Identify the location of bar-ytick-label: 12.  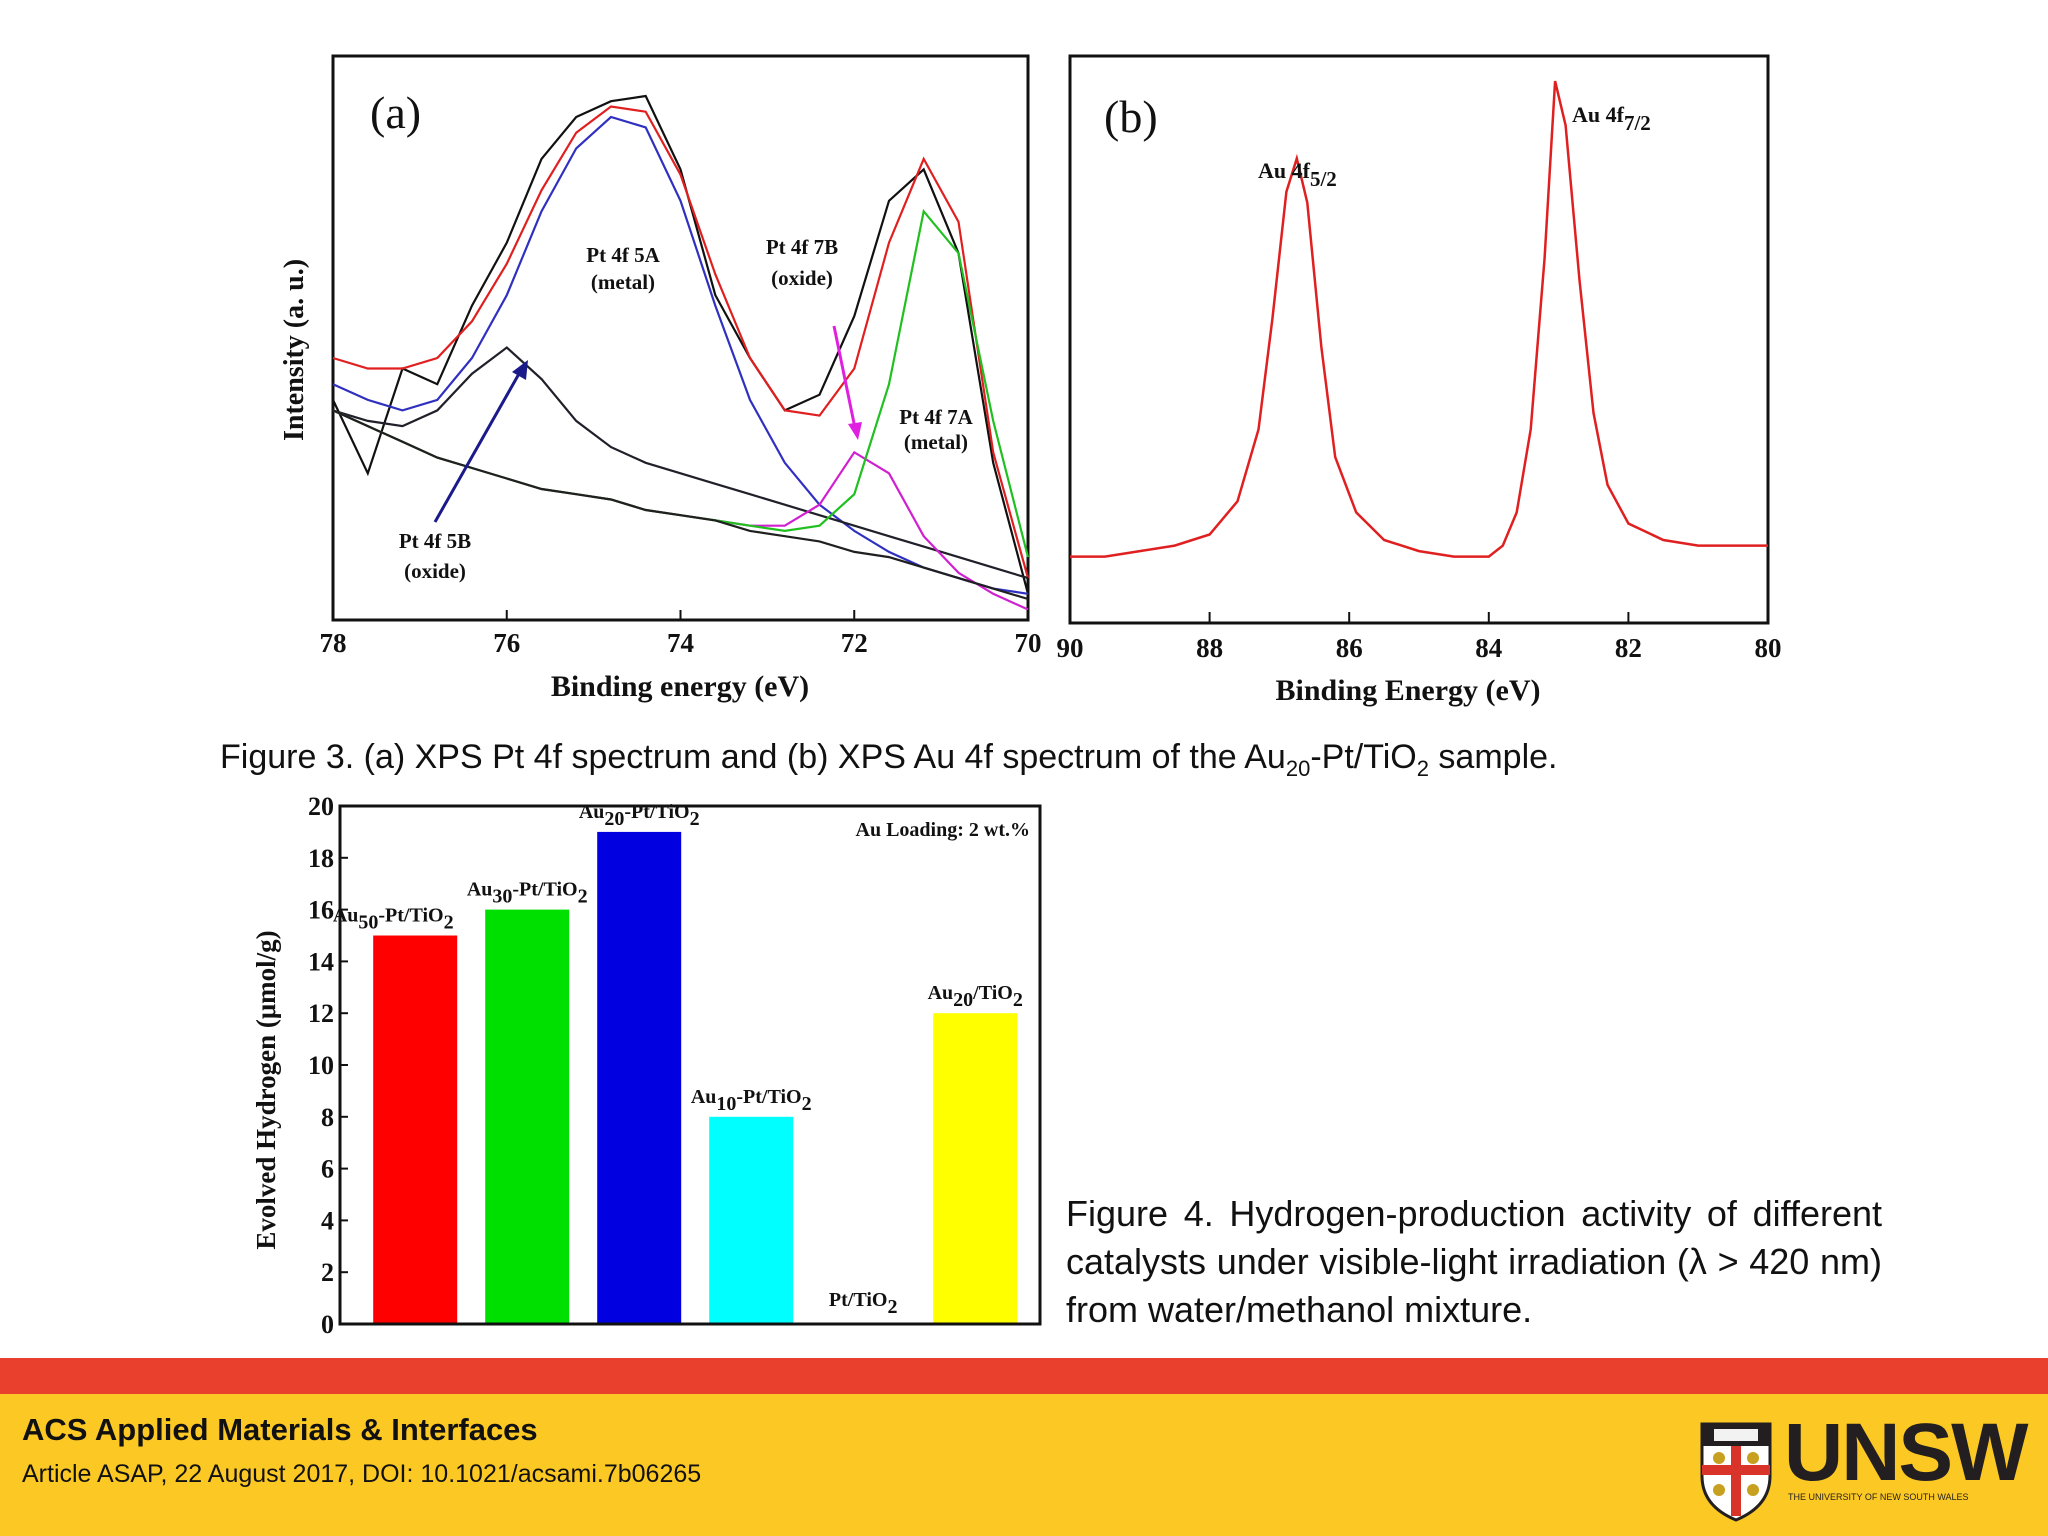
(321, 1013).